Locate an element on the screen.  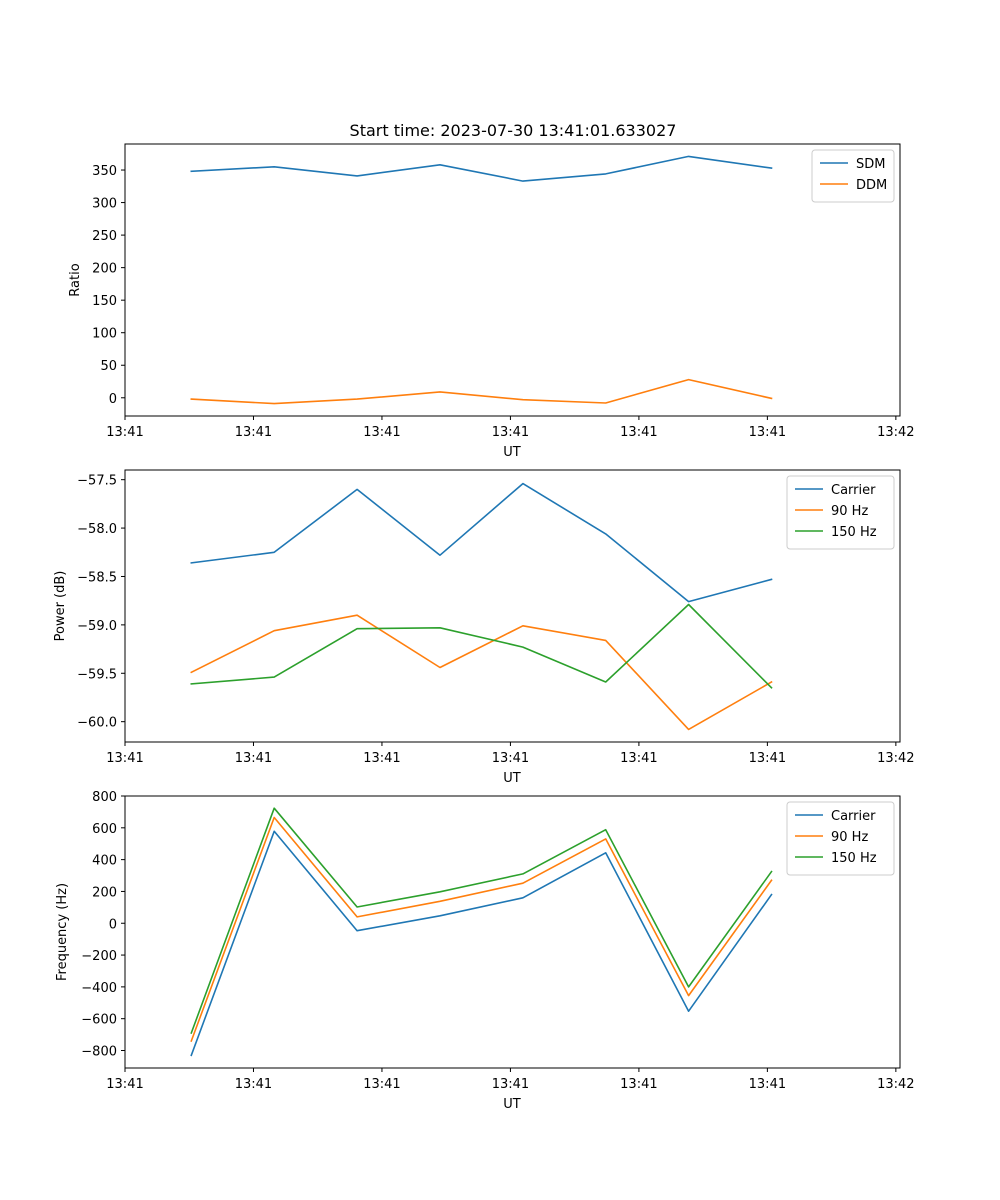
ratio-panel-ytick-label: 50 is located at coordinates (108, 366).